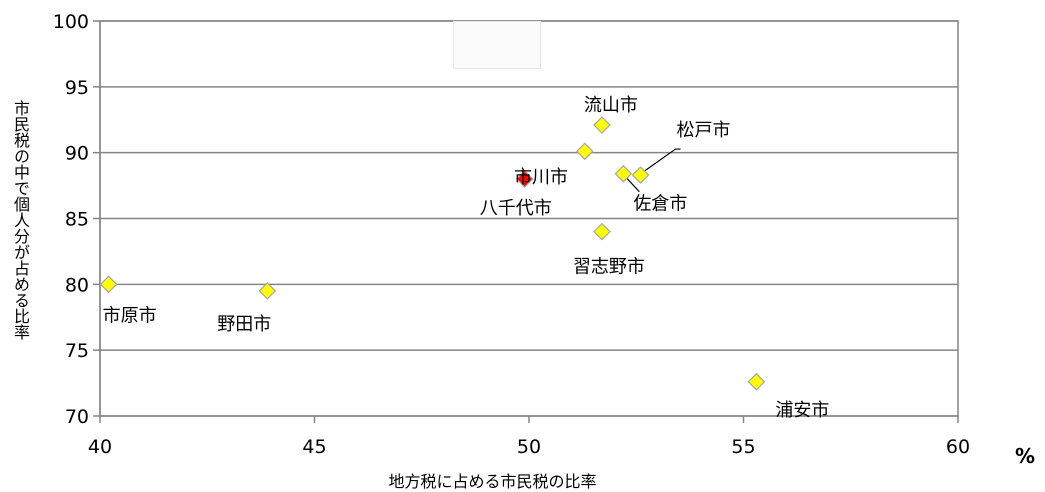 The height and width of the screenshot is (492, 1045). I want to click on y-tick-labels: 70 75 80 85 90 95 100, so click(71, 219).